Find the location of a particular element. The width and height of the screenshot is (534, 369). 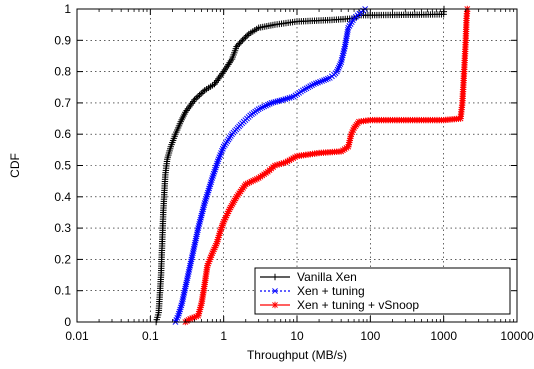

x-tick-label: 1 is located at coordinates (223, 336).